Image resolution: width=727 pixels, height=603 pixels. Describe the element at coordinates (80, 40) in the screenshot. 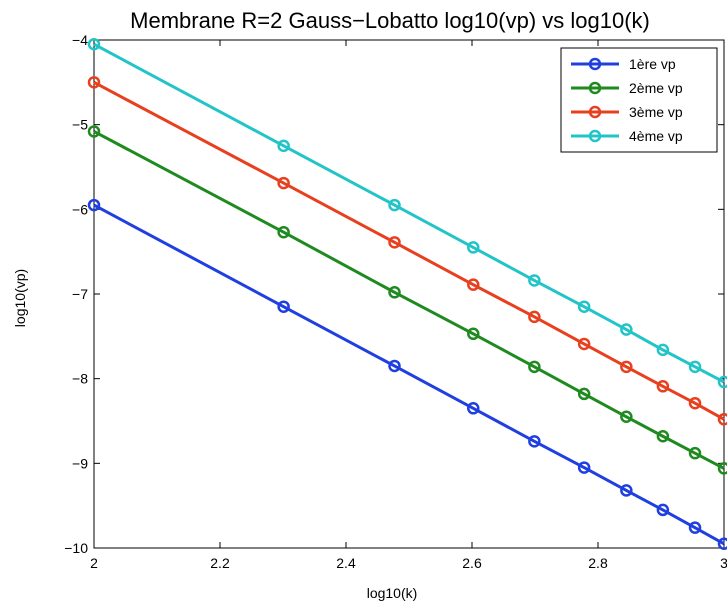

I see `y-tick-label: −4` at that location.